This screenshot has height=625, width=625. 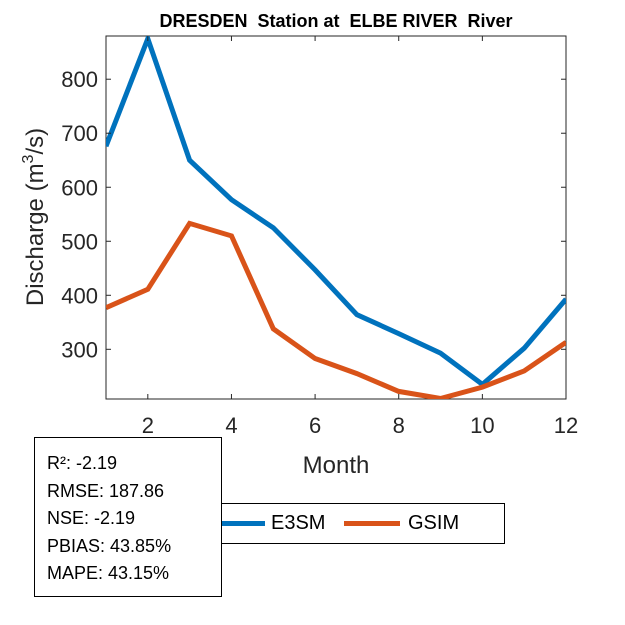 I want to click on x-tick-label: 10, so click(x=482, y=425).